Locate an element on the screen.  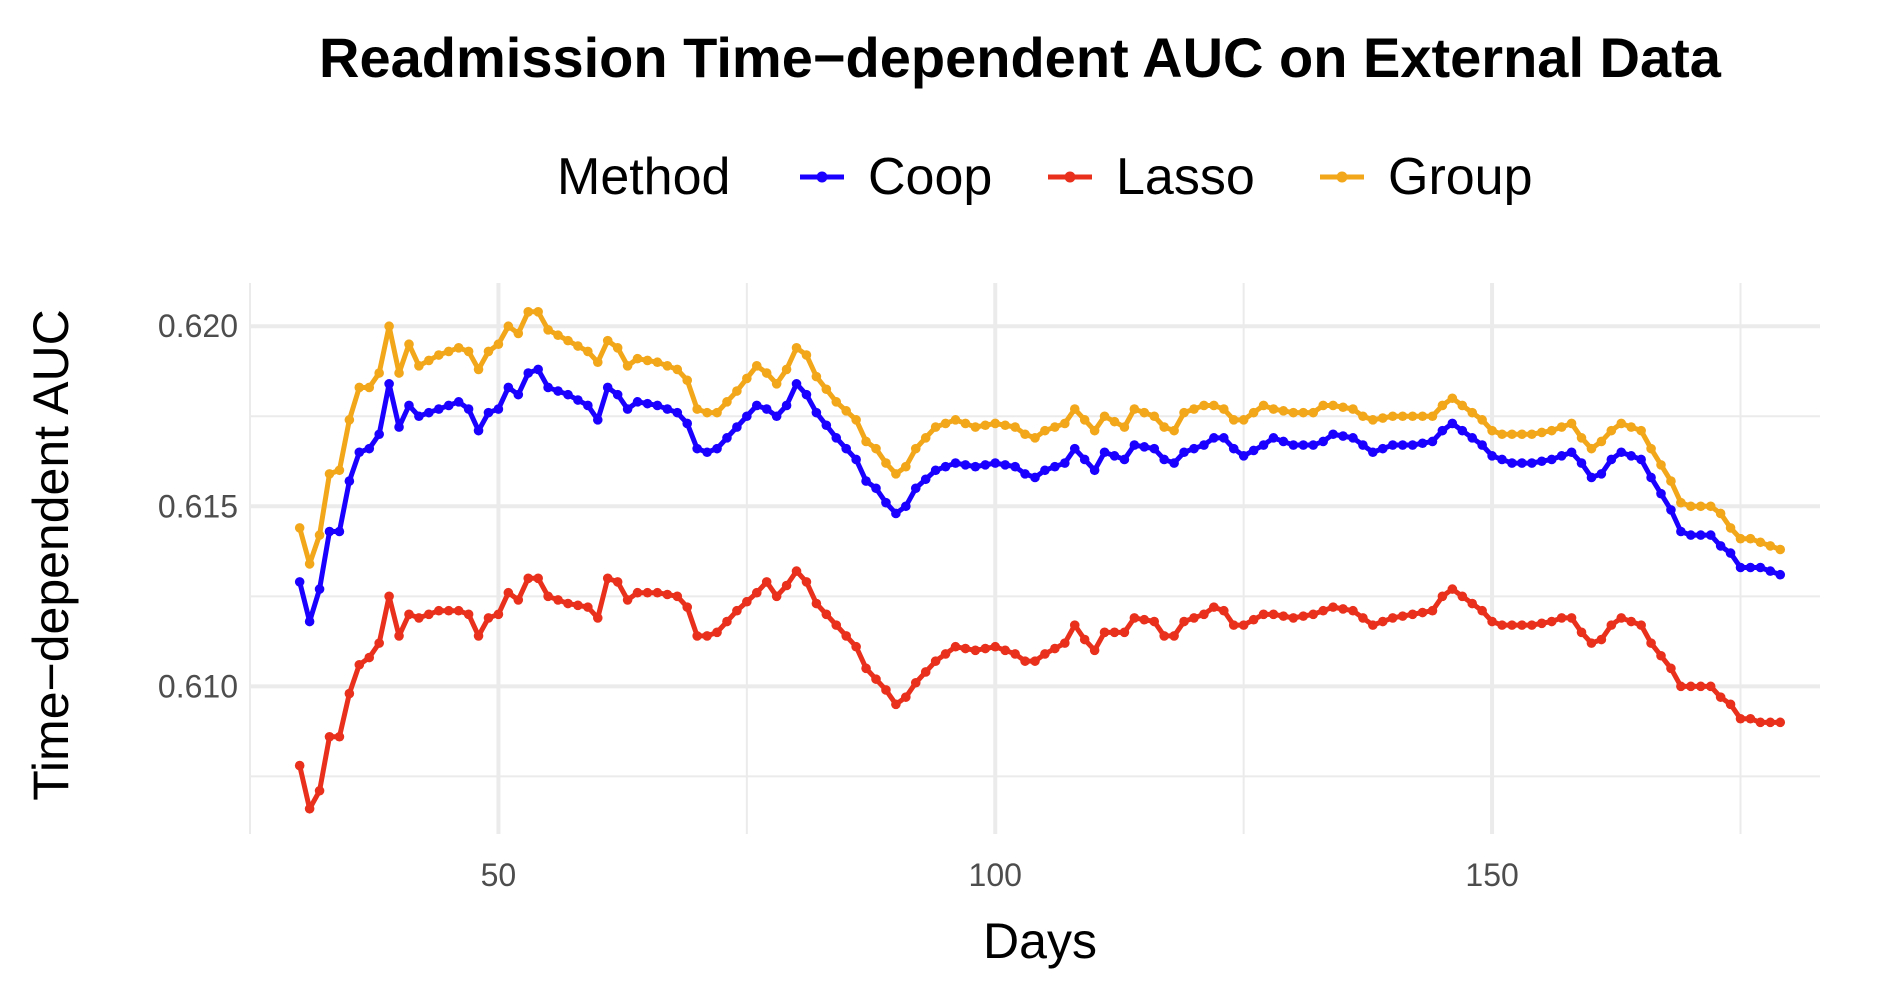
legend-items: Coop Lasso Group is located at coordinates (1166, 177).